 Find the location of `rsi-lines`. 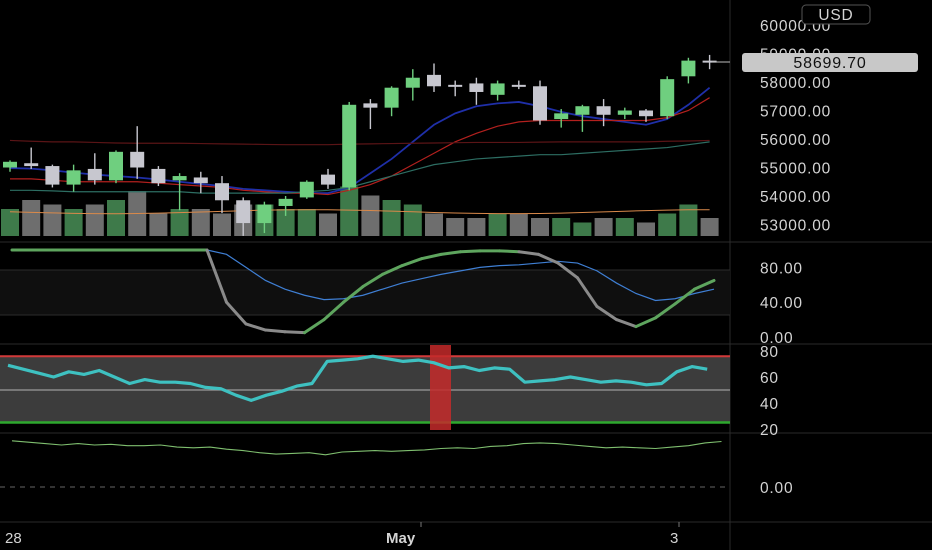

rsi-lines is located at coordinates (357, 378).